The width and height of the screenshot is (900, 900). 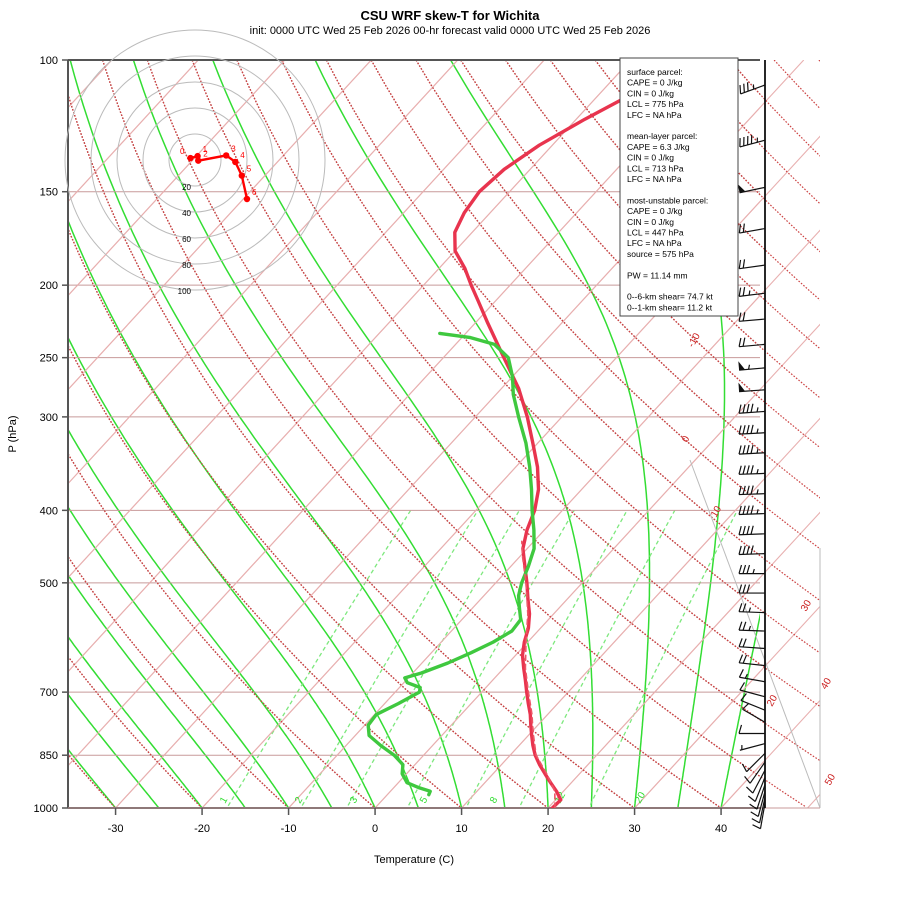 What do you see at coordinates (741, 188) in the screenshot?
I see `barb-pennant` at bounding box center [741, 188].